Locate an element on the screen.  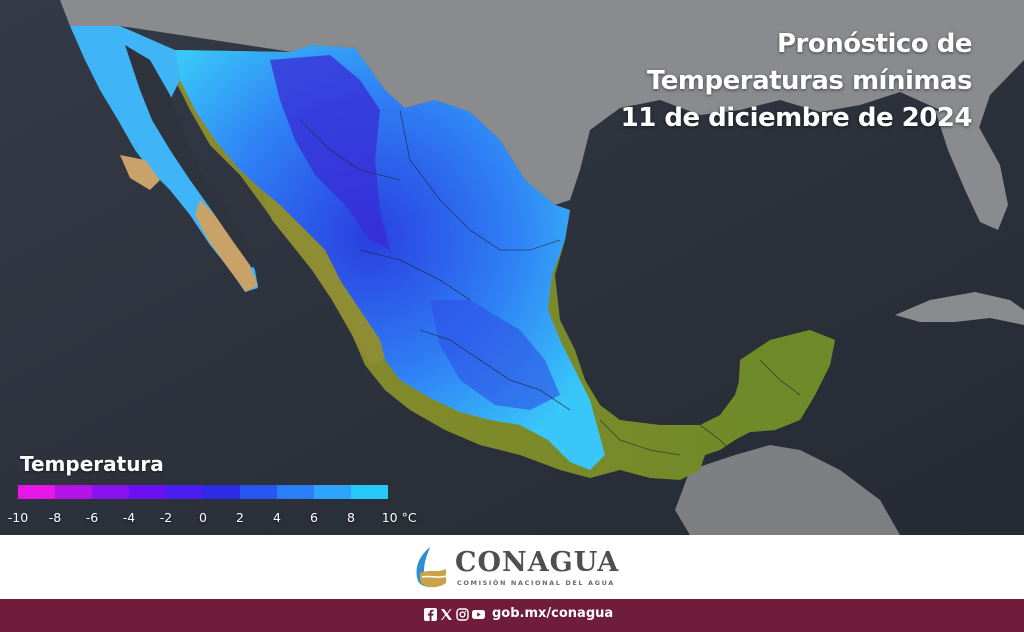
baja-warm-coast is located at coordinates (140, 172).